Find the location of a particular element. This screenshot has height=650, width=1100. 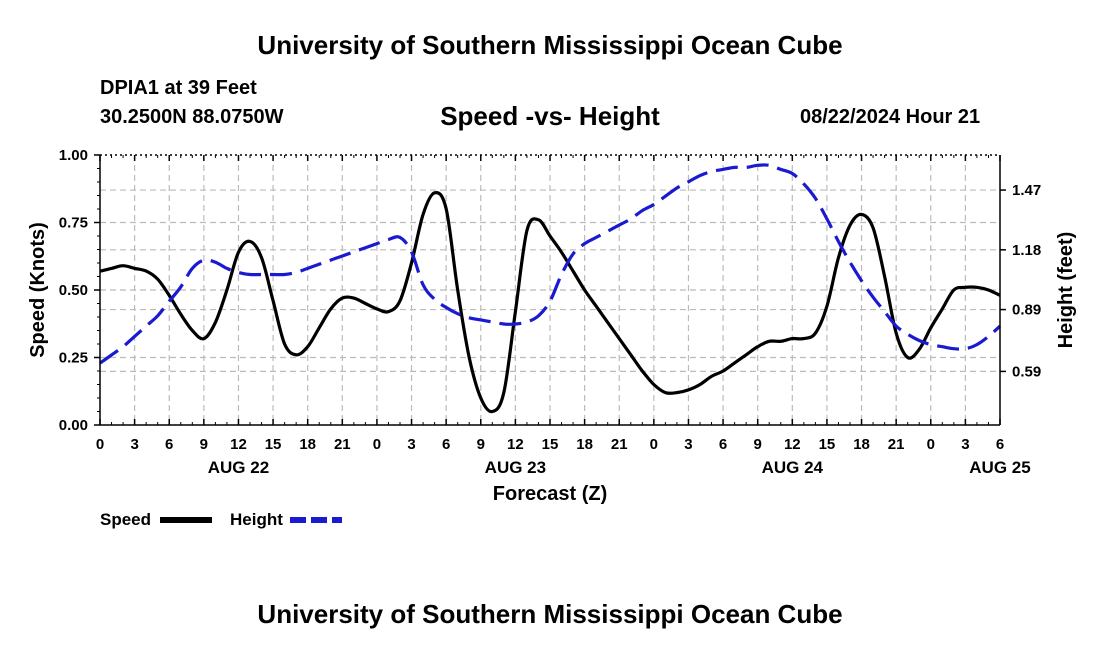

day-label: AUG 23 is located at coordinates (515, 467).